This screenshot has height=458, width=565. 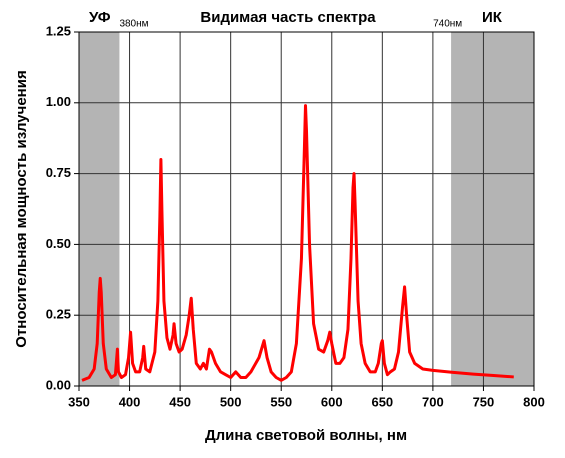 What do you see at coordinates (492, 17) in the screenshot?
I see `band-label: ИК` at bounding box center [492, 17].